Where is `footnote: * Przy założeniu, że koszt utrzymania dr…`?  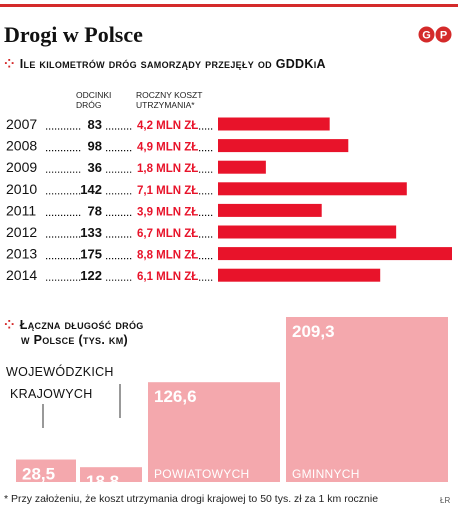 footnote: * Przy założeniu, że koszt utrzymania dr… is located at coordinates (191, 499).